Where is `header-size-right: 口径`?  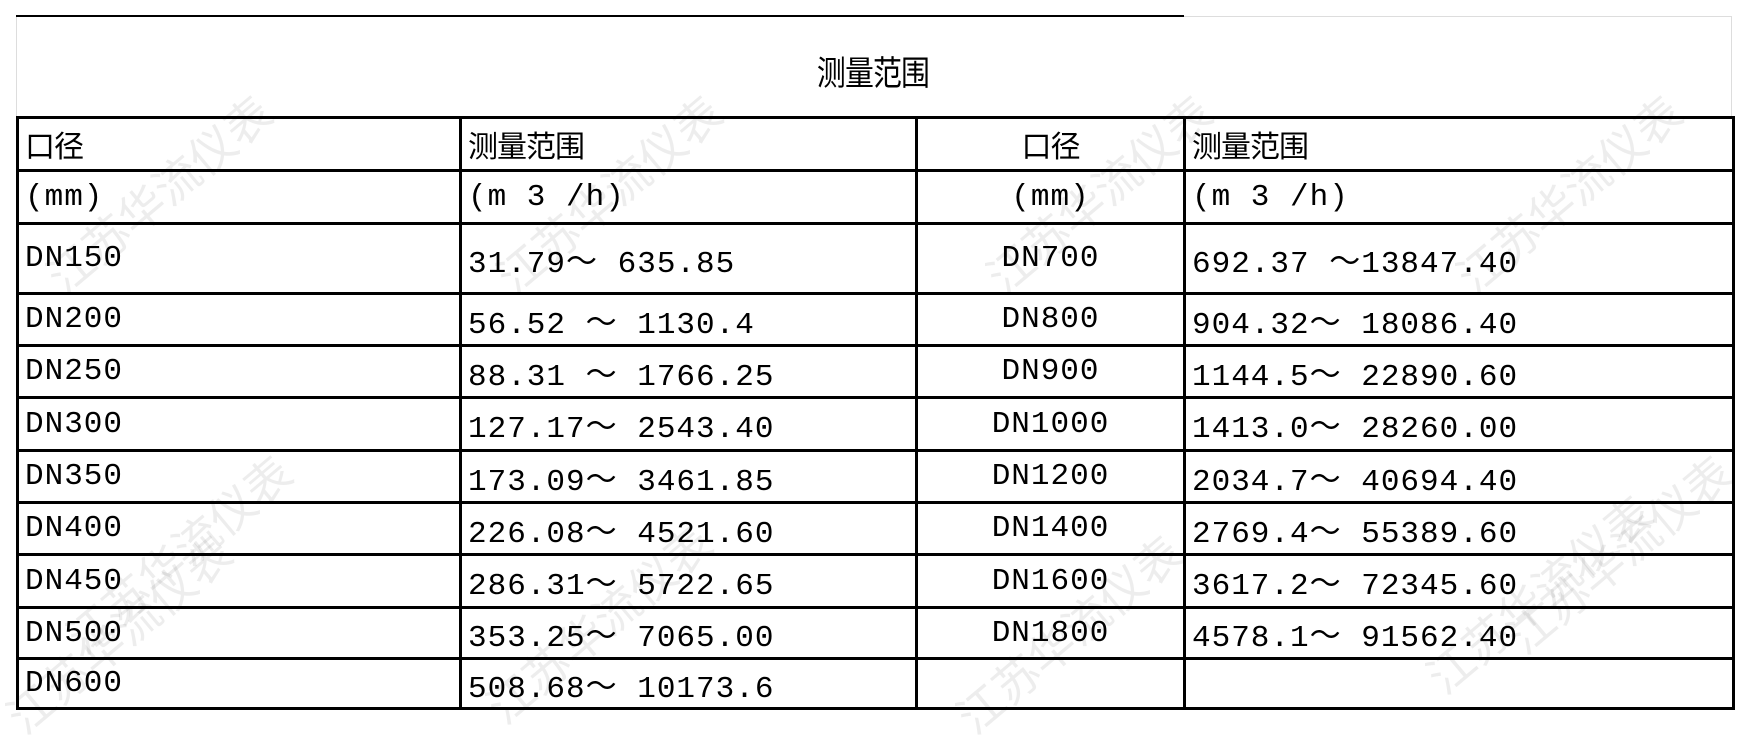 header-size-right: 口径 is located at coordinates (1050, 144).